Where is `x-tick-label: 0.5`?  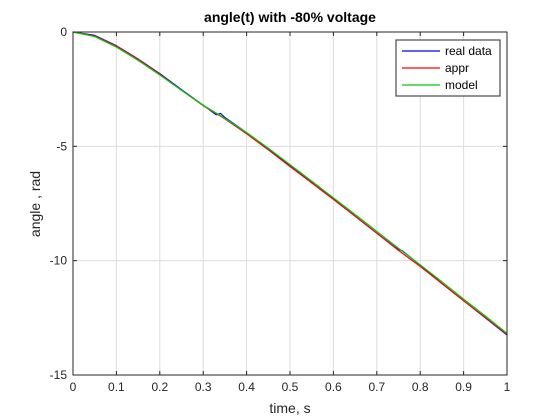
x-tick-label: 0.5 is located at coordinates (290, 387).